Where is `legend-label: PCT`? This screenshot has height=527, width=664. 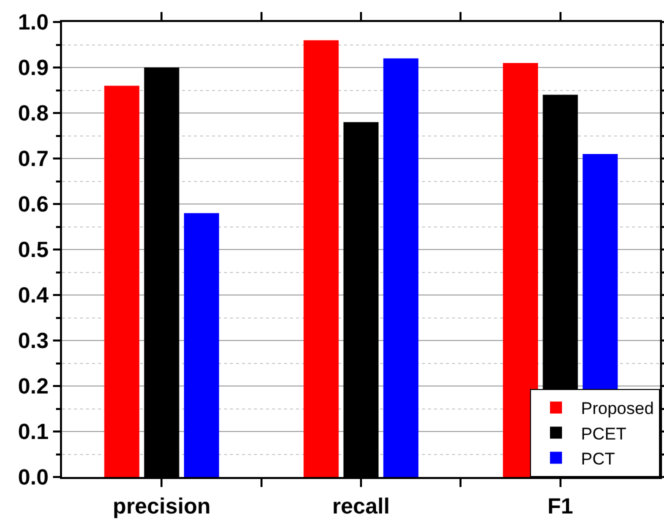 legend-label: PCT is located at coordinates (598, 458).